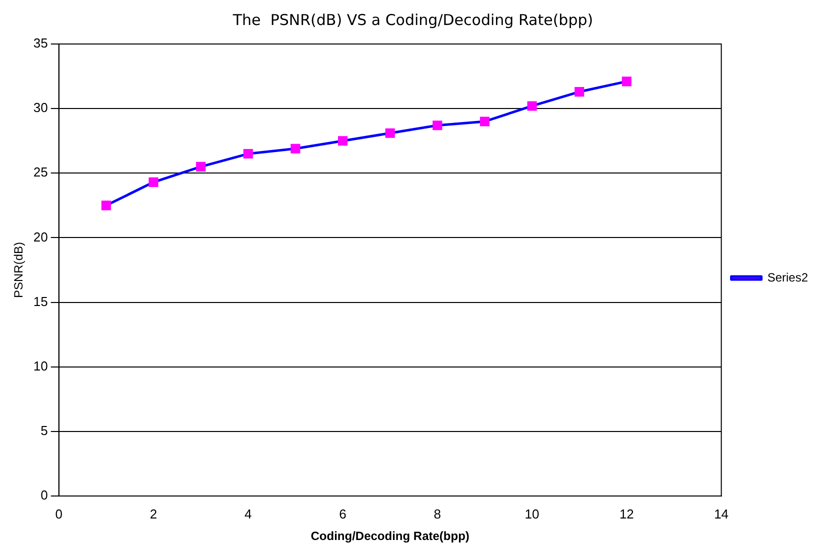 The height and width of the screenshot is (558, 837). What do you see at coordinates (787, 277) in the screenshot?
I see `legend-label: Series2` at bounding box center [787, 277].